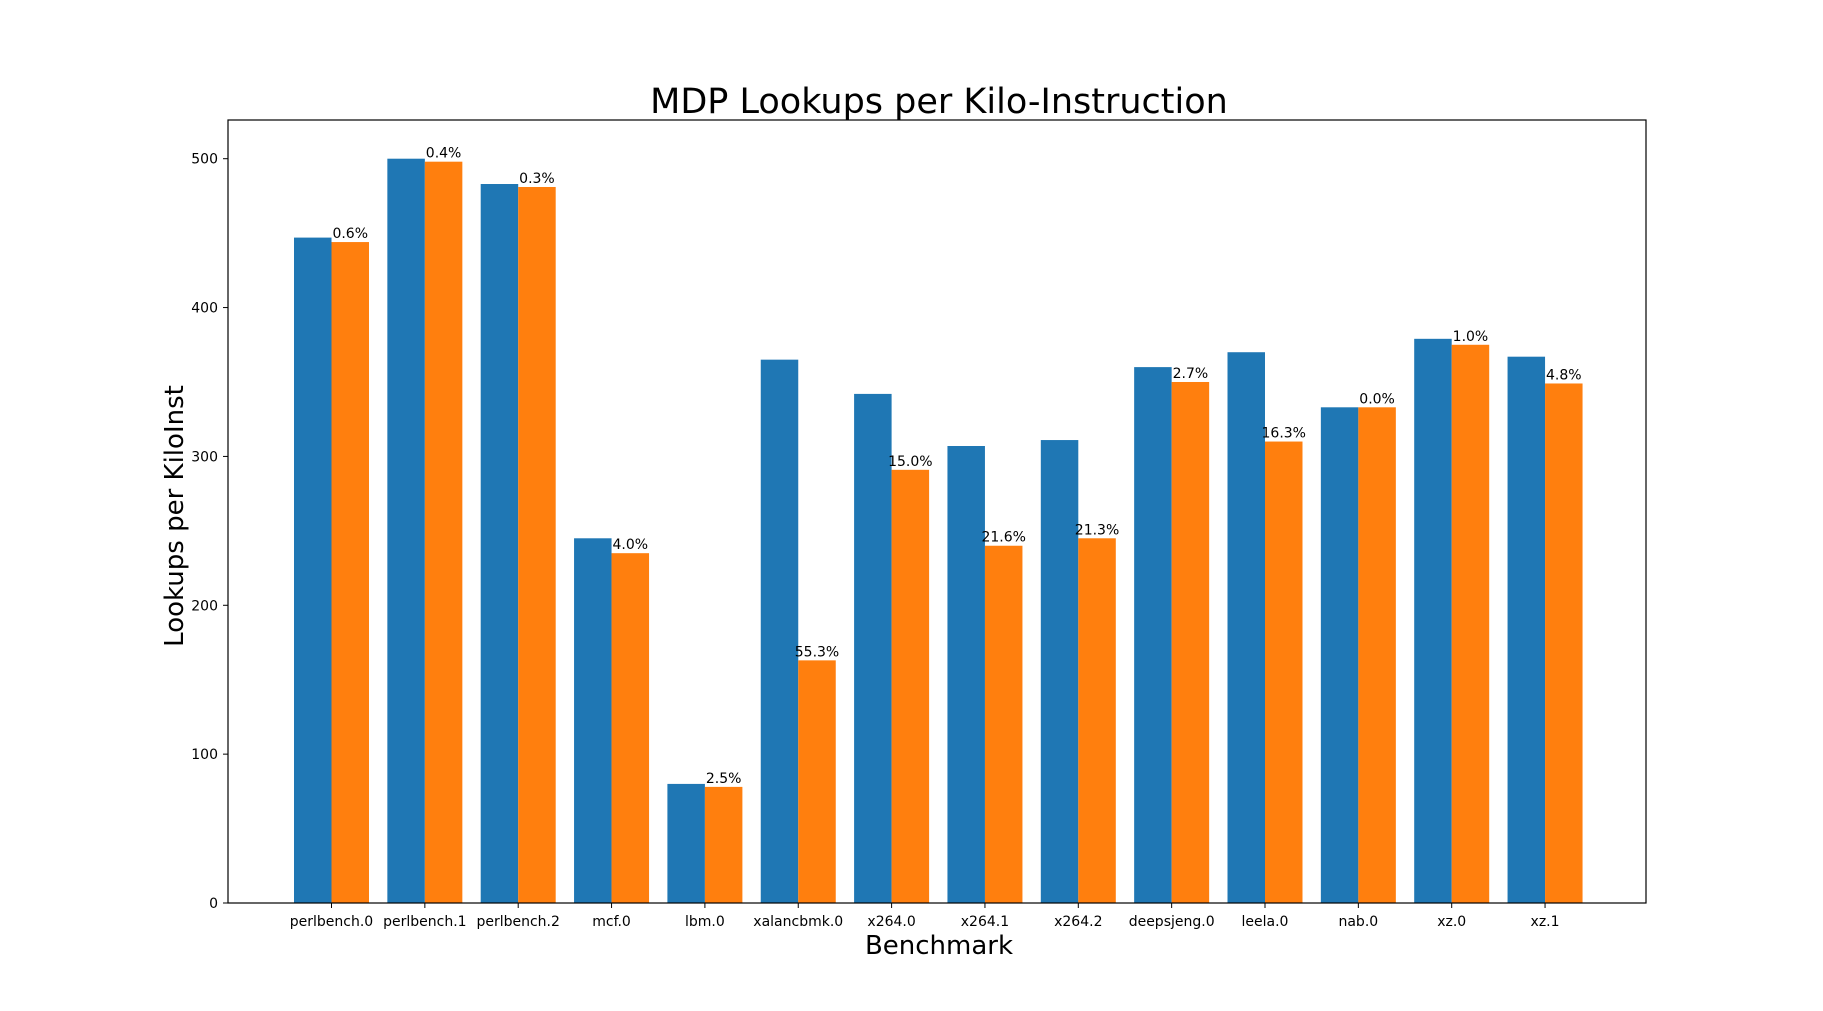 This screenshot has height=1011, width=1823. What do you see at coordinates (444, 154) in the screenshot?
I see `bar-annotation: 0.4%` at bounding box center [444, 154].